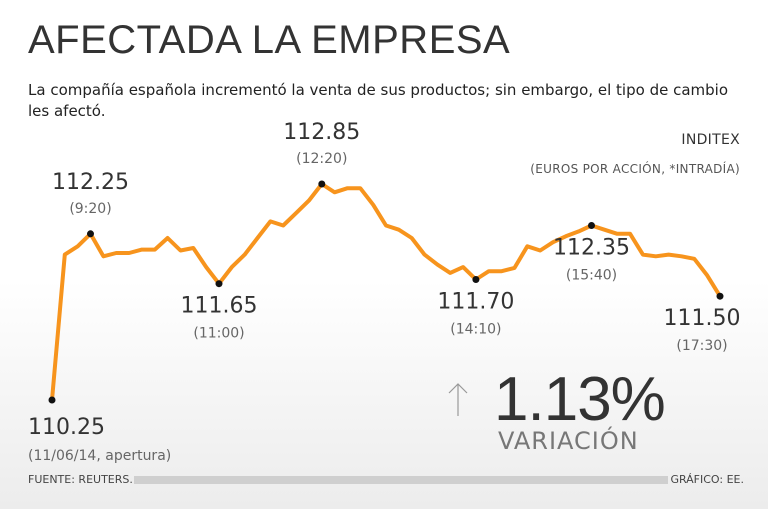 This screenshot has width=768, height=509. I want to click on variation-label: VARIACIÓN, so click(568, 441).